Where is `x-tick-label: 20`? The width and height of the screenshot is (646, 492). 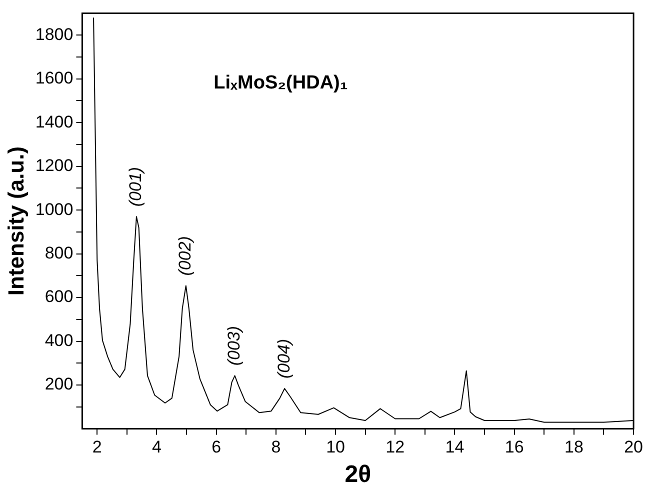 x-tick-label: 20 is located at coordinates (634, 447).